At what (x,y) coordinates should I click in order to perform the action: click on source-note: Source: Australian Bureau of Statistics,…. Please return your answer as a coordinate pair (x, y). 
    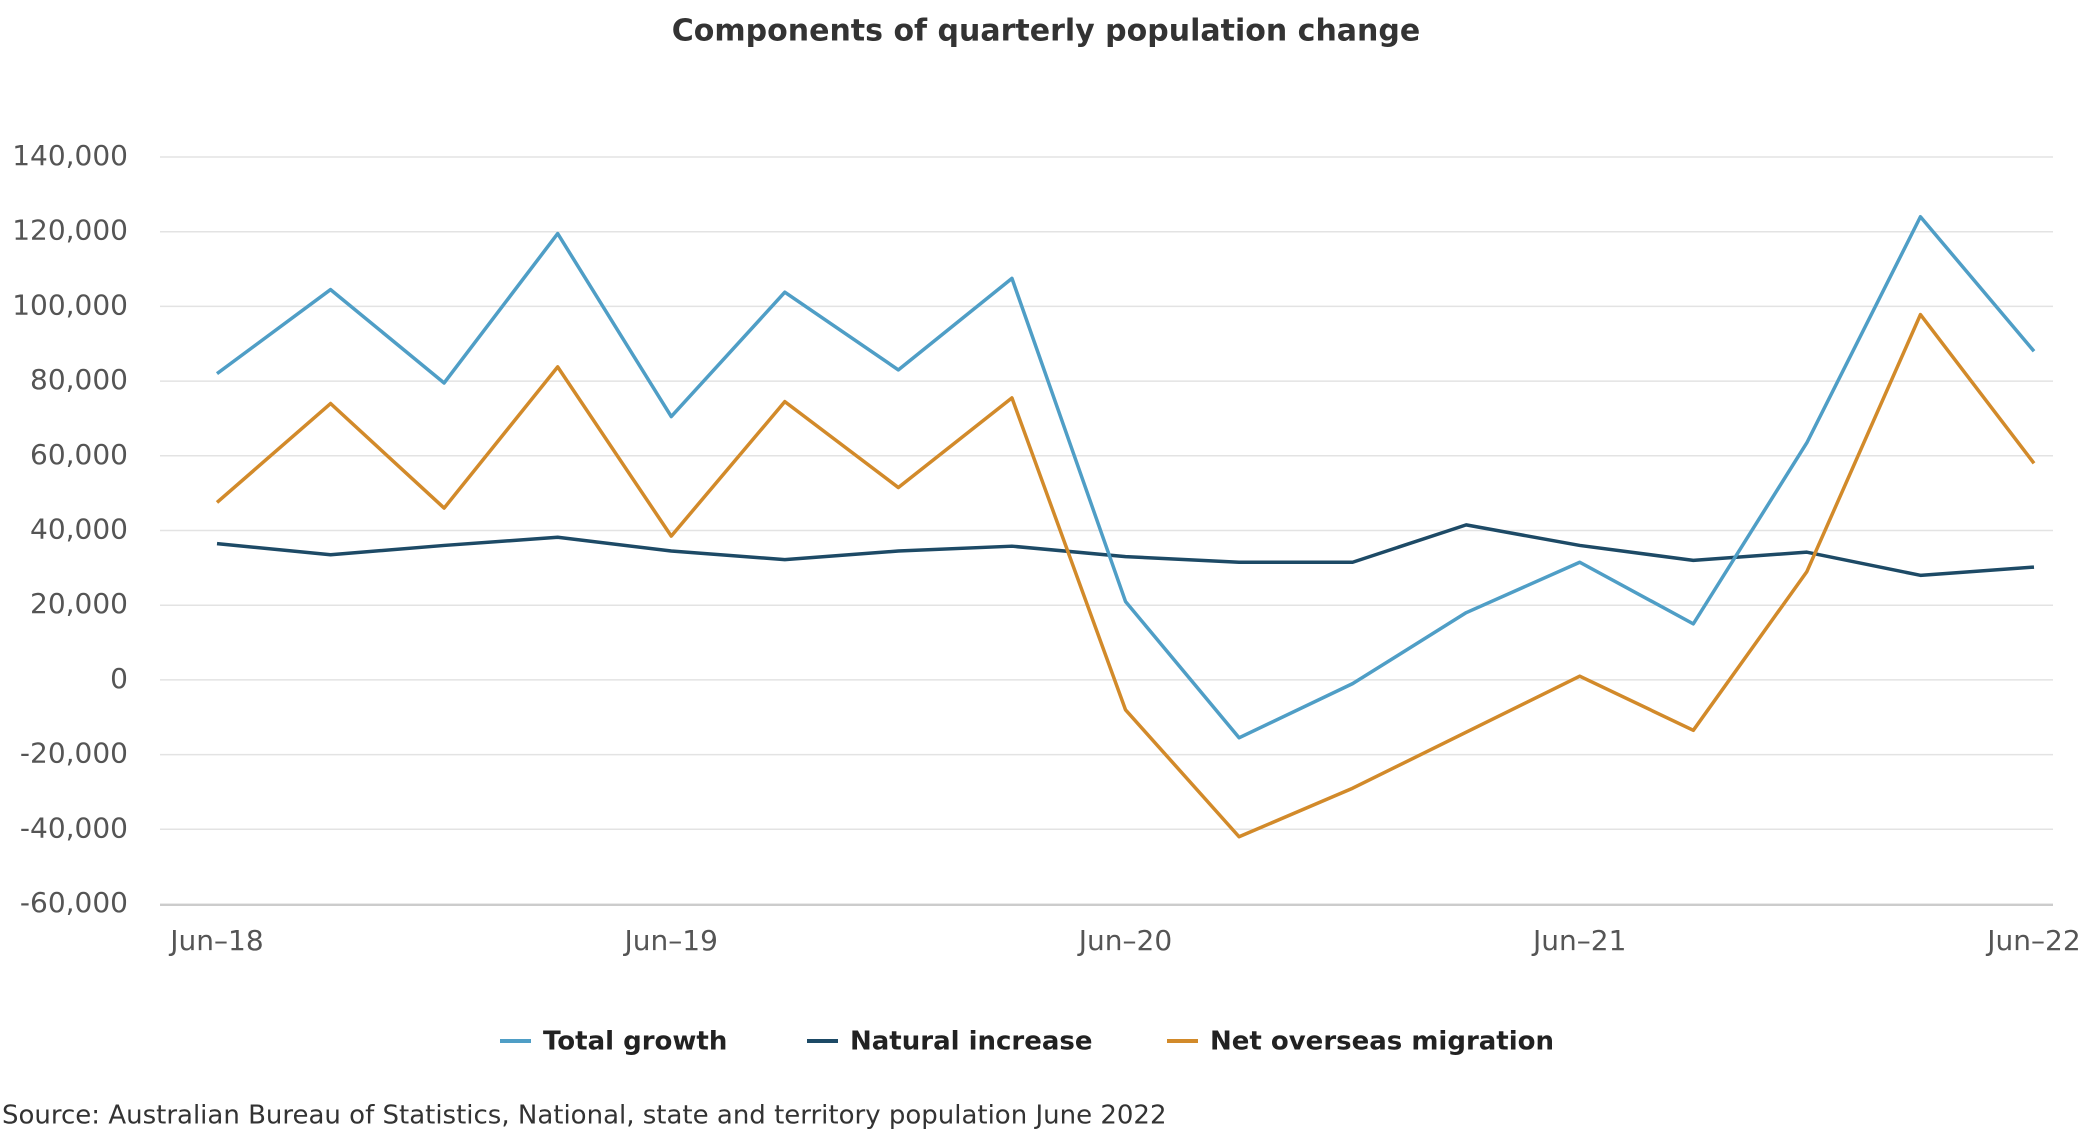
    Looking at the image, I should click on (584, 1116).